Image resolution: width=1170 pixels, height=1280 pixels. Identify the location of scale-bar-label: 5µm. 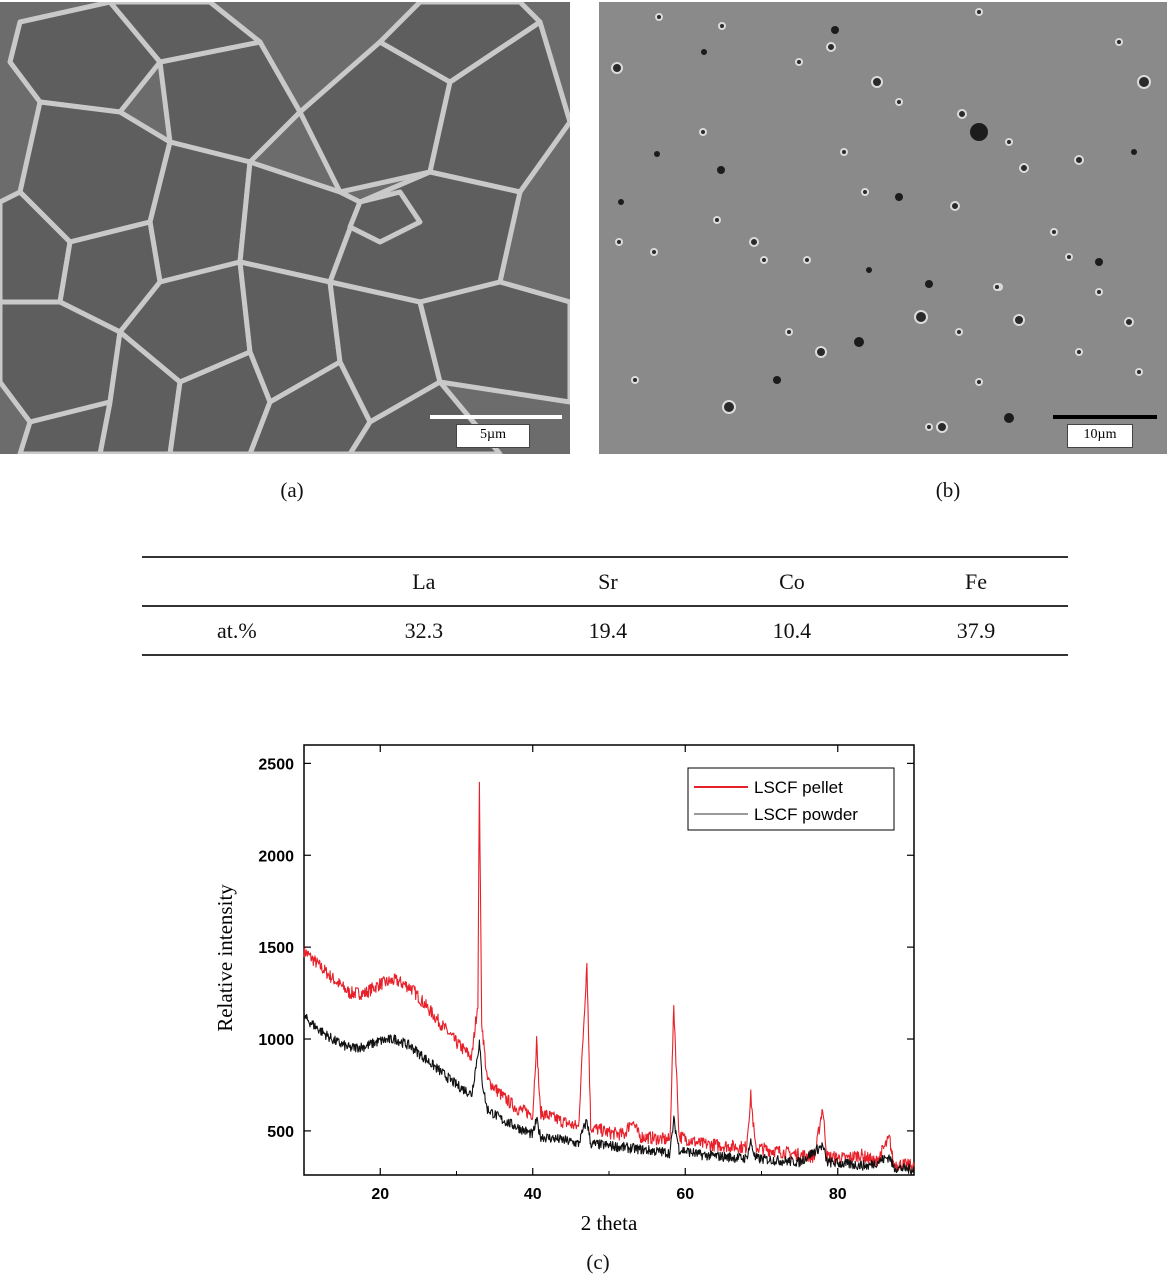
(493, 436).